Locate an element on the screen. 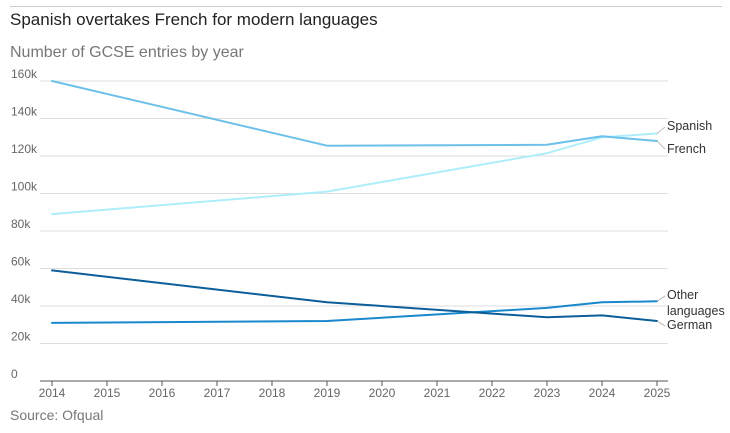  top-rule is located at coordinates (366, 6).